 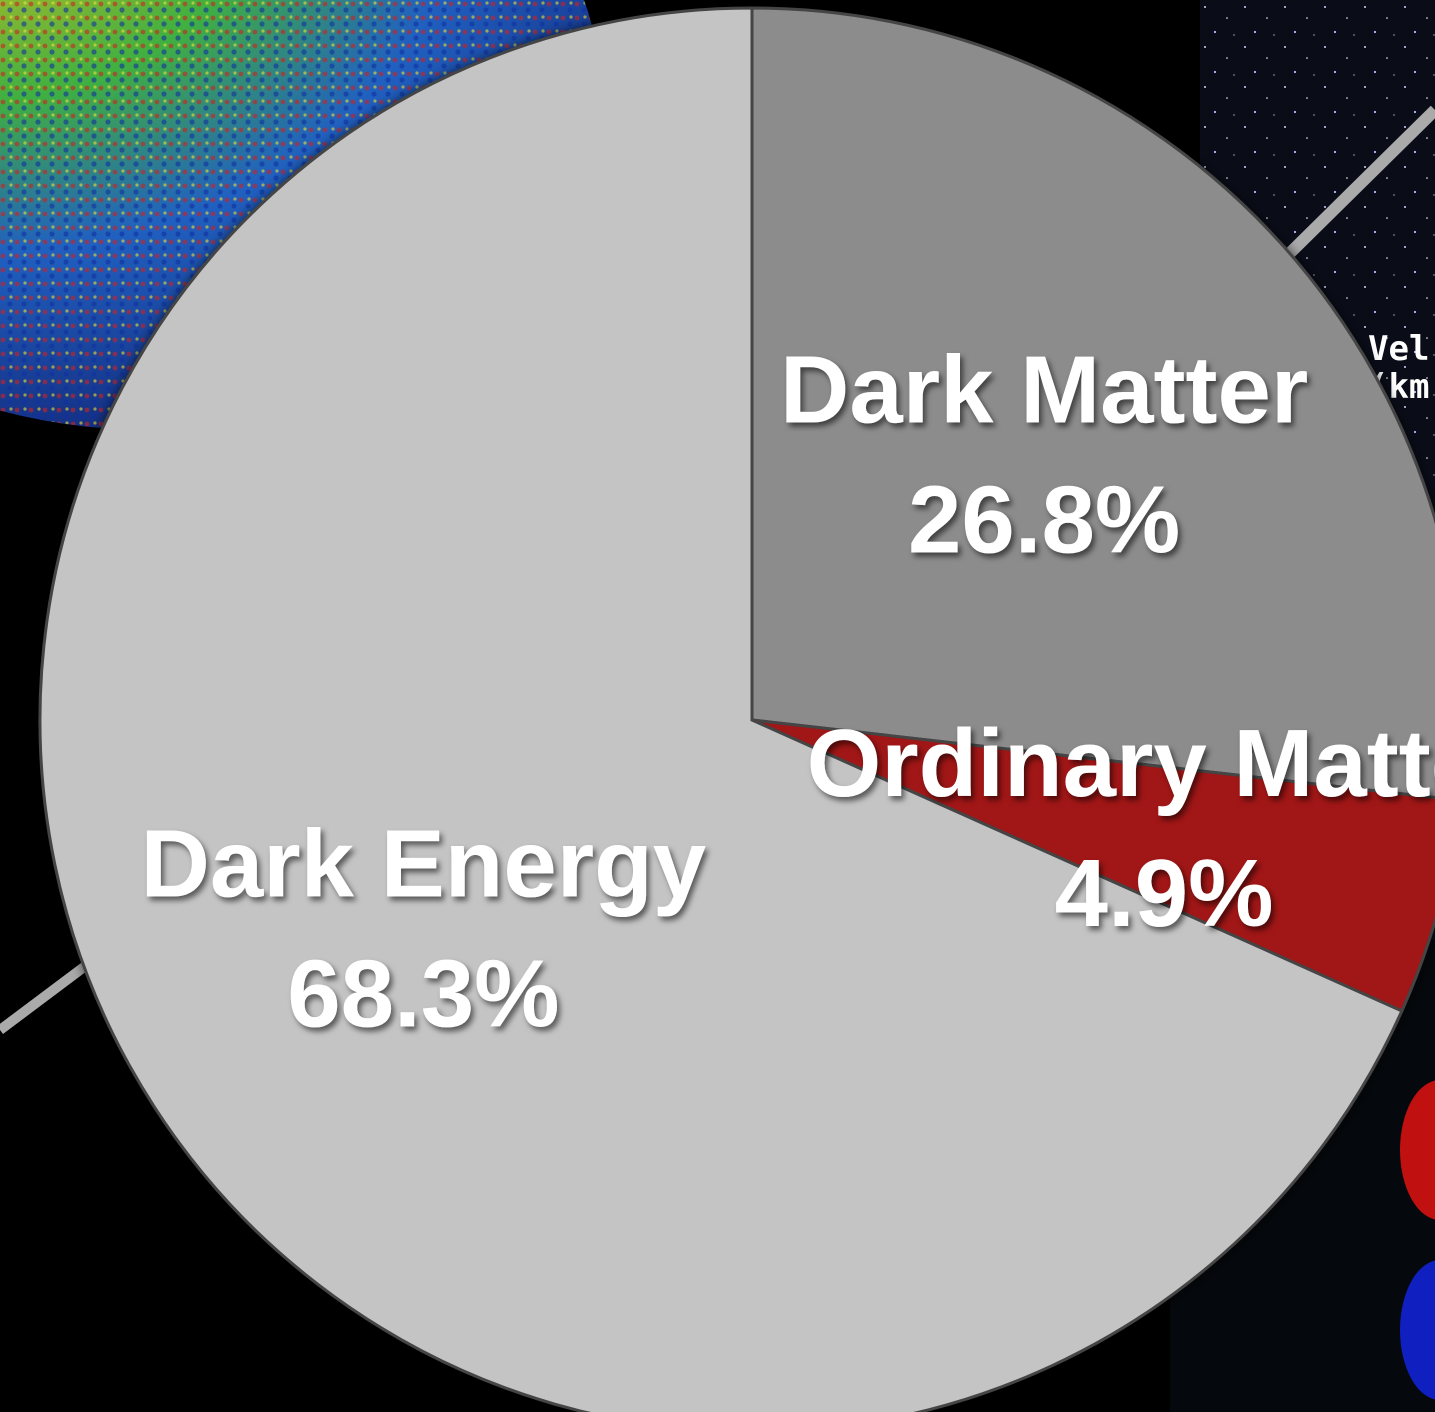 I want to click on slice-label: Dark Matter, so click(x=1044, y=390).